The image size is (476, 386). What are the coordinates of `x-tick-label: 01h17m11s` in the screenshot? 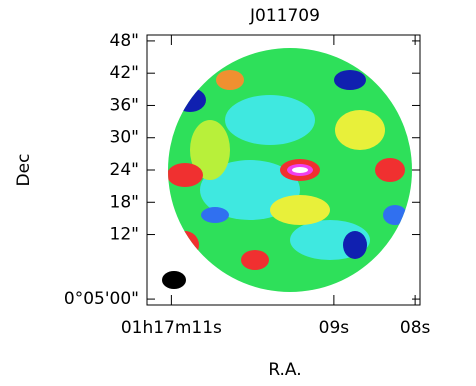 It's located at (171, 328).